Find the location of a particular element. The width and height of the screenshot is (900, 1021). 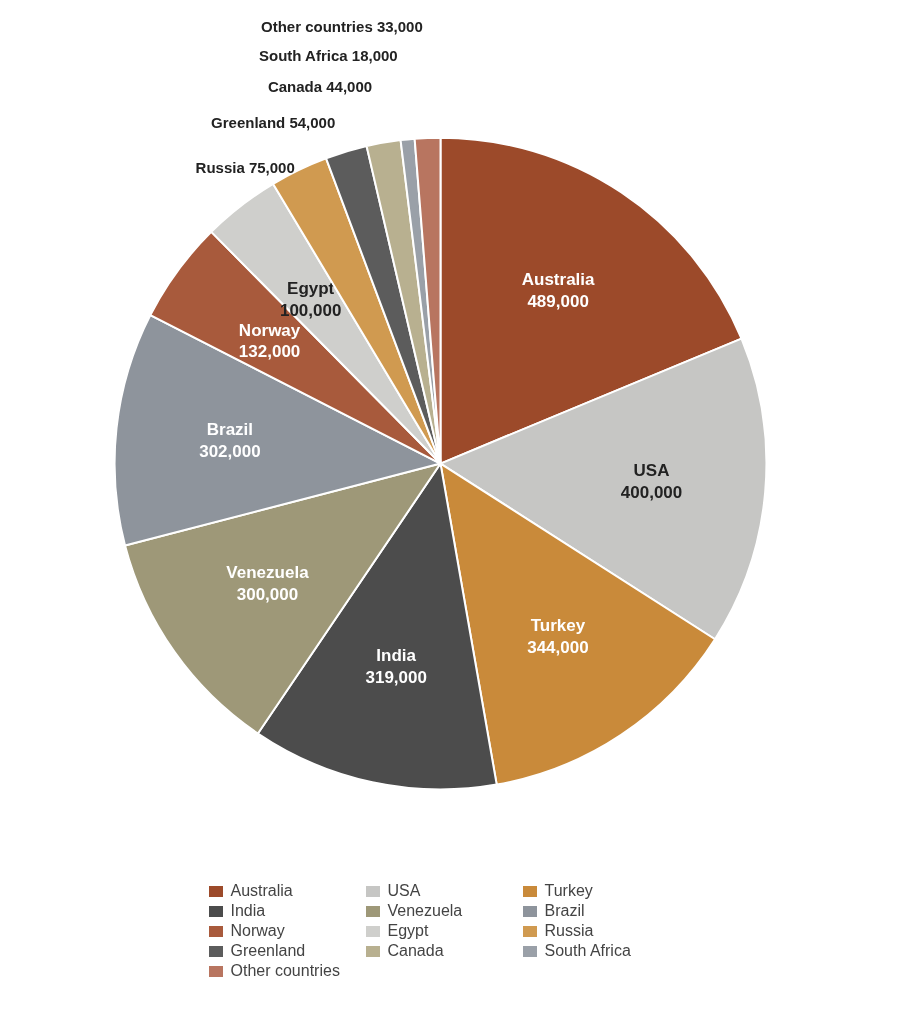

data-label: 319,000 is located at coordinates (396, 677).